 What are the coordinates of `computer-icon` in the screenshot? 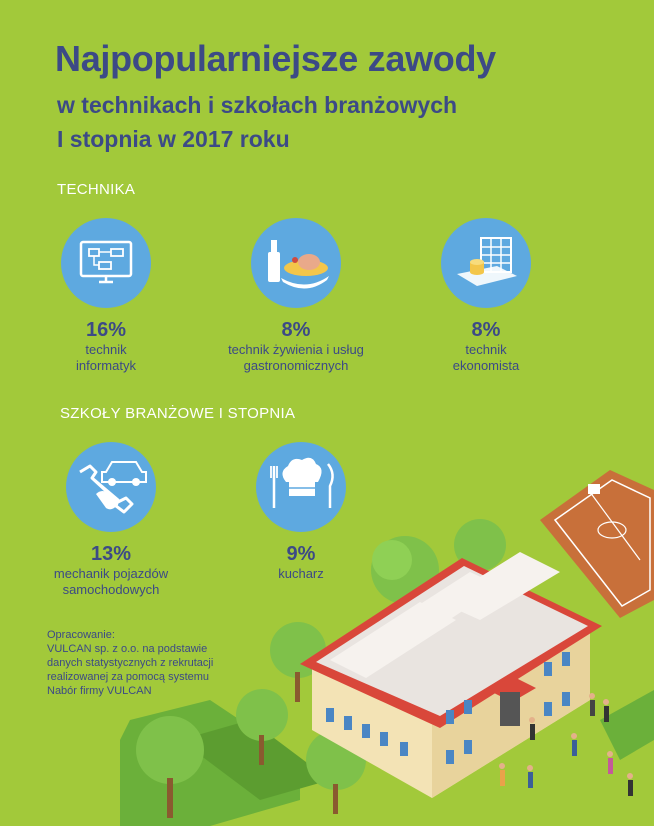 It's located at (106, 263).